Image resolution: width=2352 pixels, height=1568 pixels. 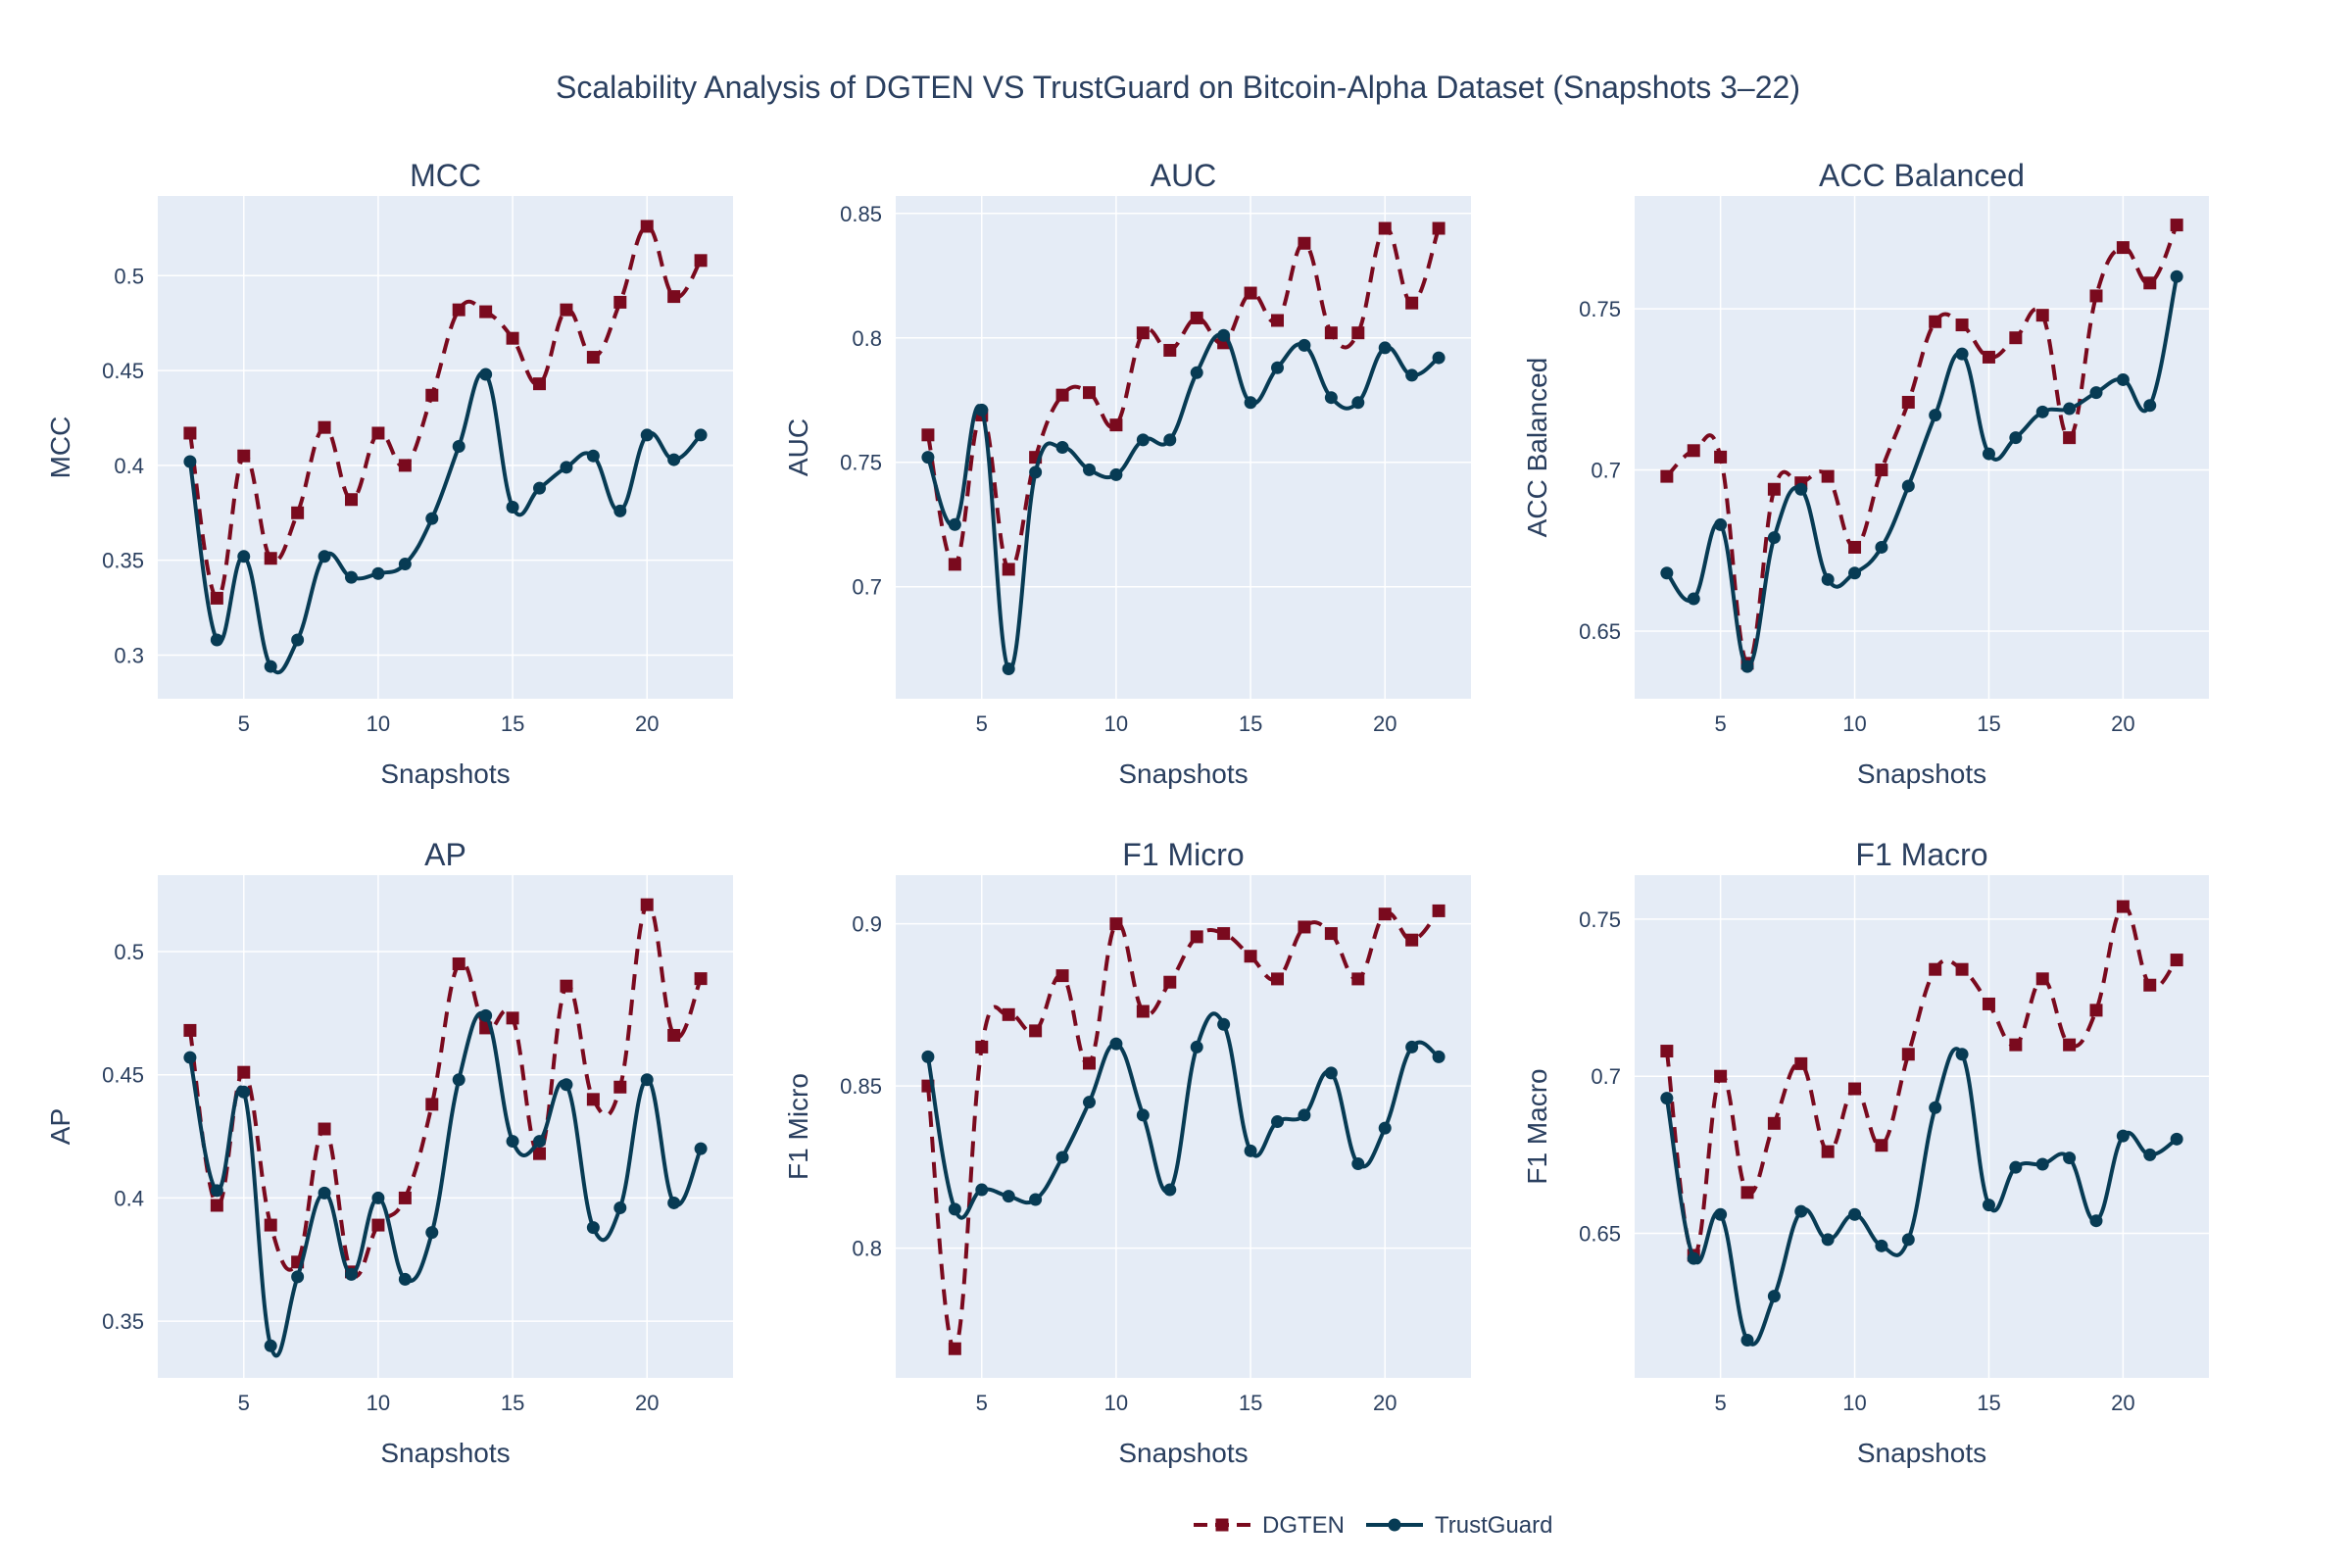 What do you see at coordinates (1600, 919) in the screenshot?
I see `f1-macro-y-tick-label: 0.75` at bounding box center [1600, 919].